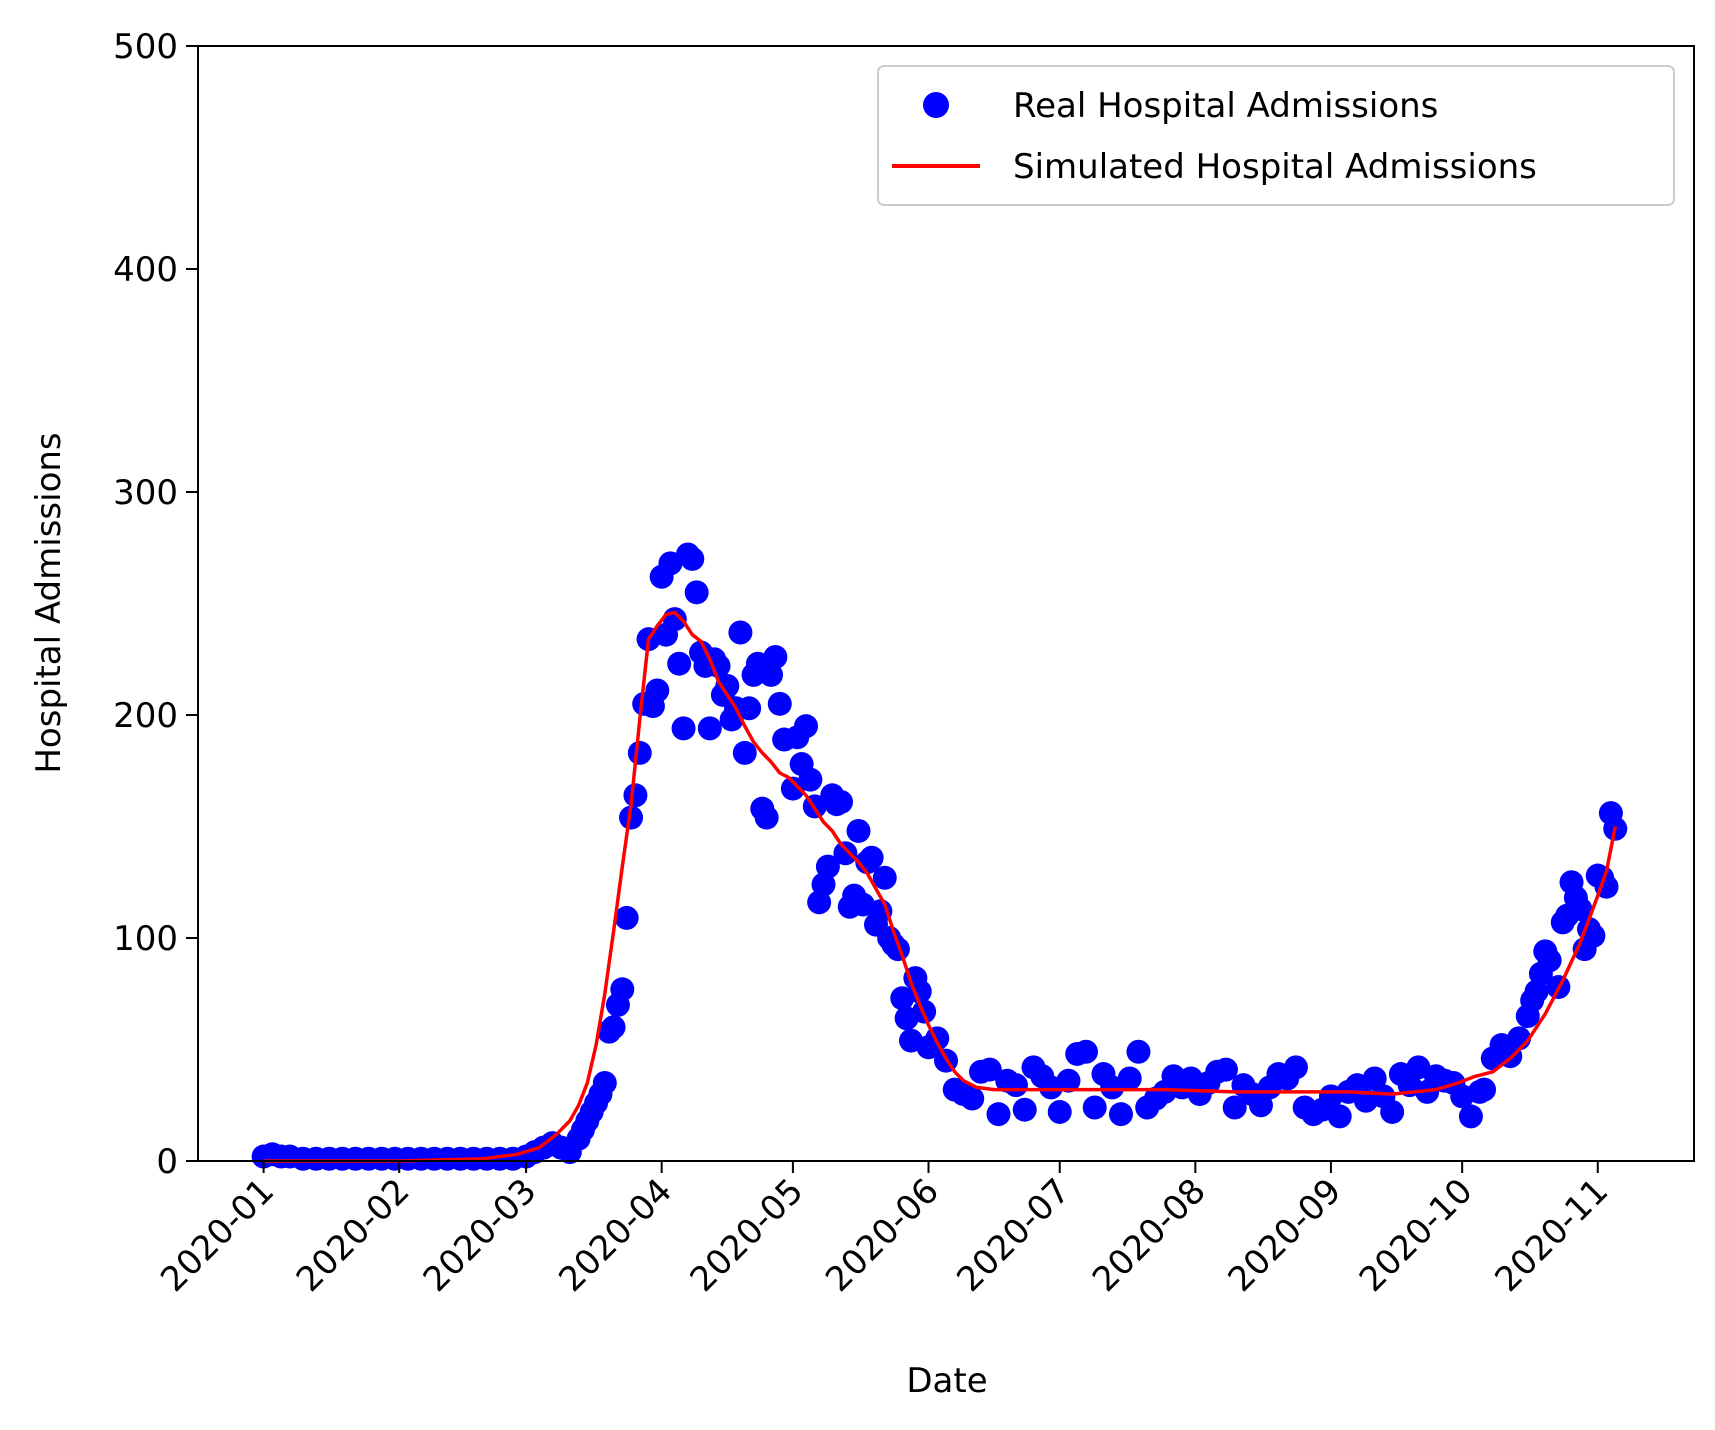  Describe the element at coordinates (1225, 106) in the screenshot. I see `legend-label-real: Real Hospital Admissions` at that location.